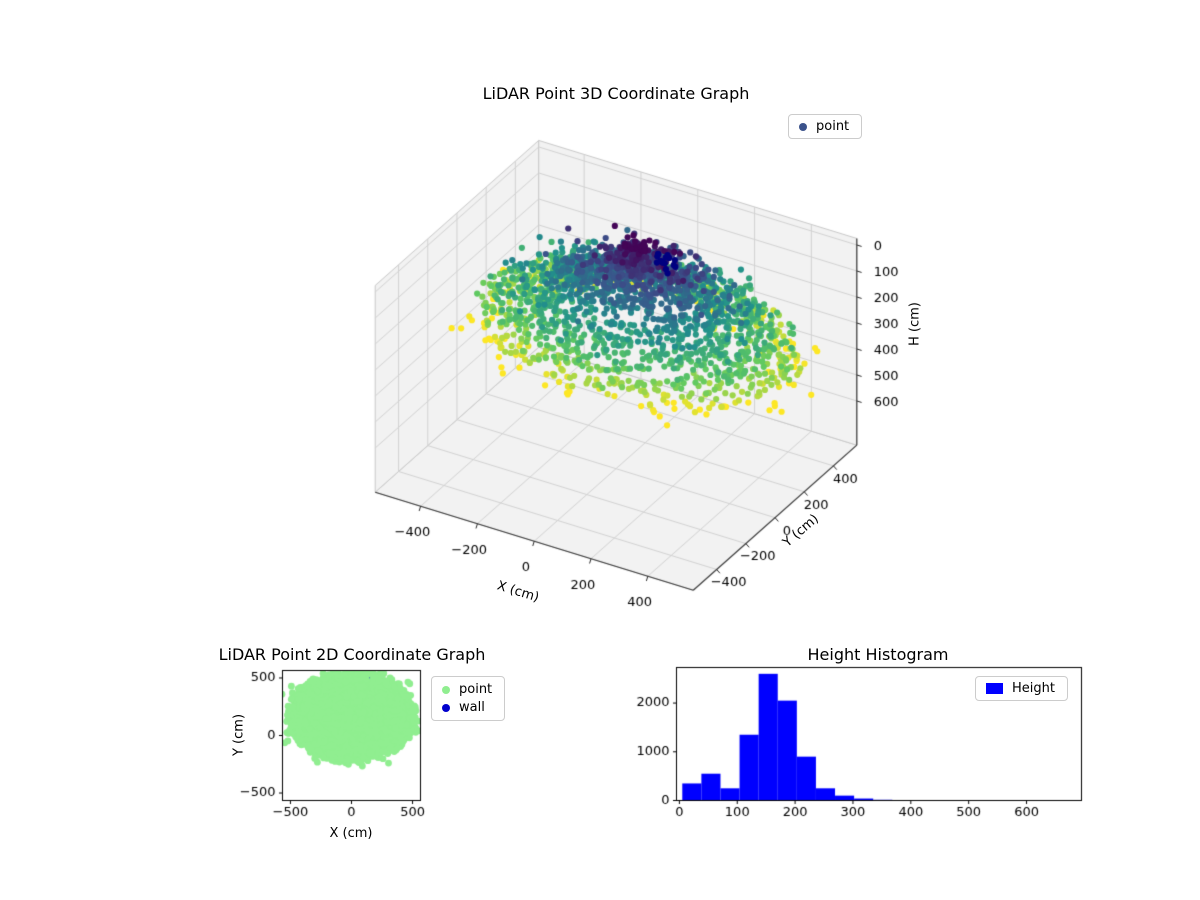 This screenshot has height=900, width=1200. Describe the element at coordinates (446, 707) in the screenshot. I see `wall-marker-icon` at that location.